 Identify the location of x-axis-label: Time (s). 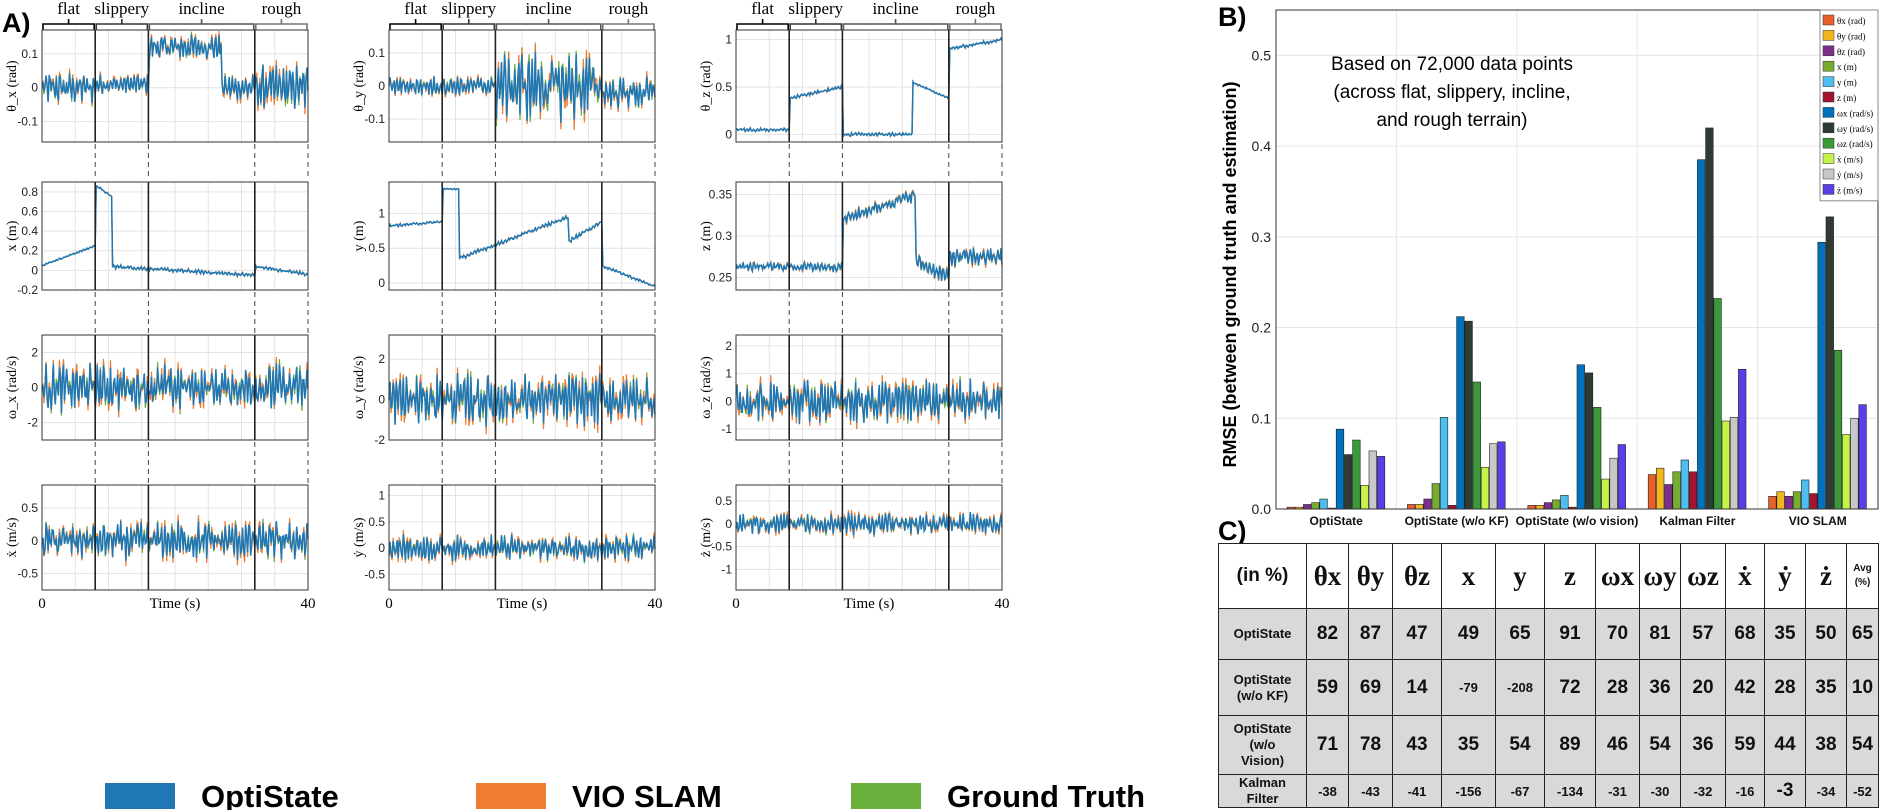
(869, 604).